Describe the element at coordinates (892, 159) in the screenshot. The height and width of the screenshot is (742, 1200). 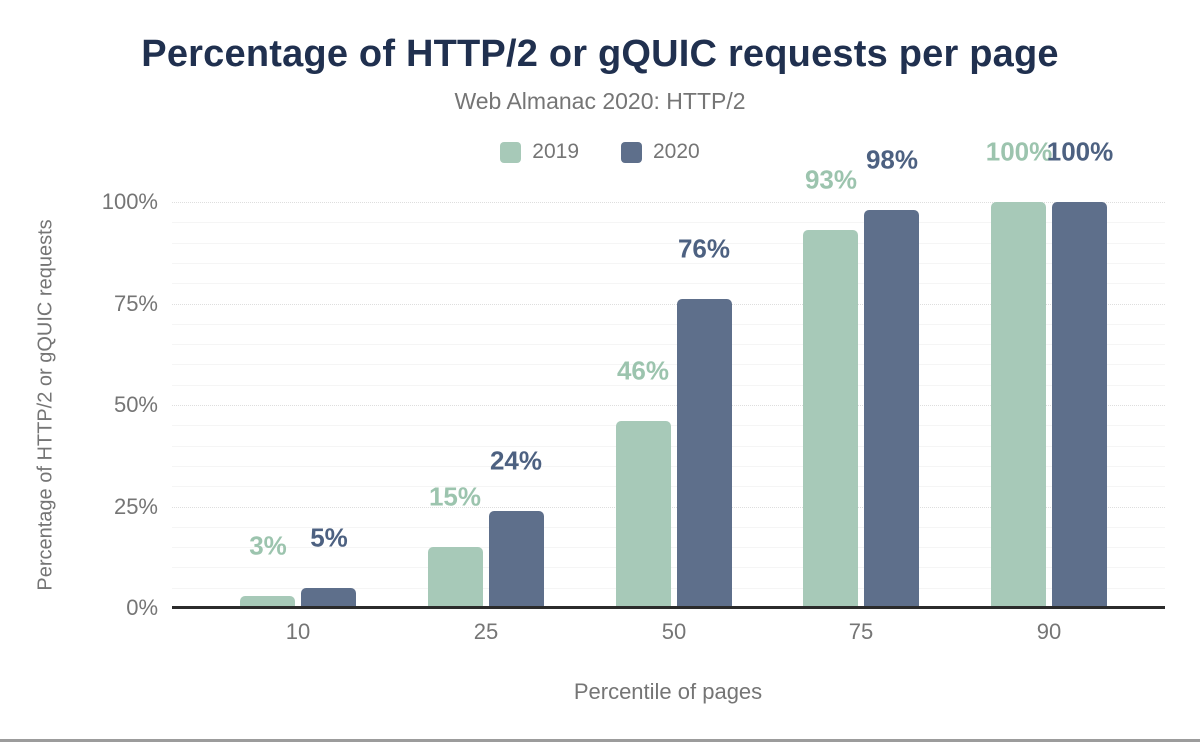
I see `bar-label-2020-p75: 98%` at that location.